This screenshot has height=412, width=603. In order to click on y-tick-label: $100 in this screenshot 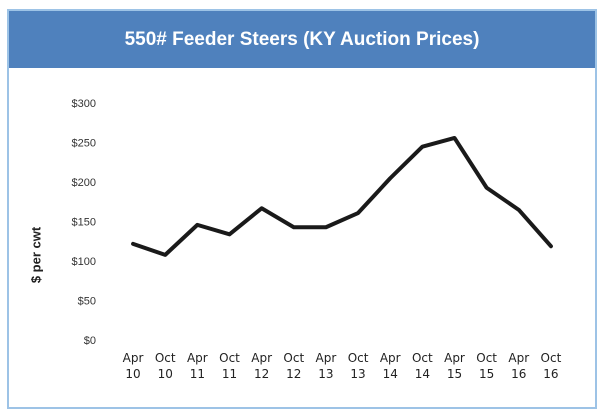, I will do `click(84, 262)`.